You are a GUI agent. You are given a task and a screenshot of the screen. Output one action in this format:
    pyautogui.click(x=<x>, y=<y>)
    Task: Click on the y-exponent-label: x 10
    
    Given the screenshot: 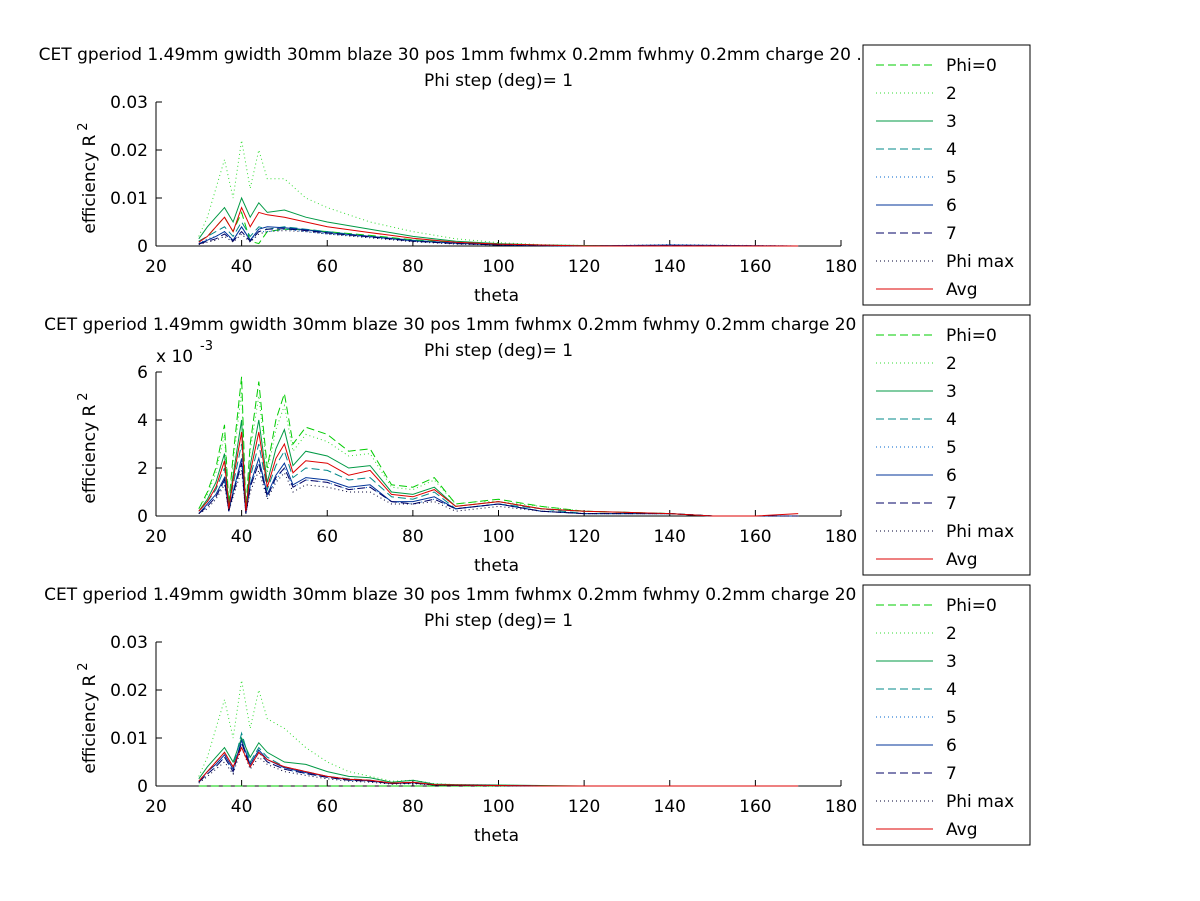 What is the action you would take?
    pyautogui.click(x=174, y=357)
    